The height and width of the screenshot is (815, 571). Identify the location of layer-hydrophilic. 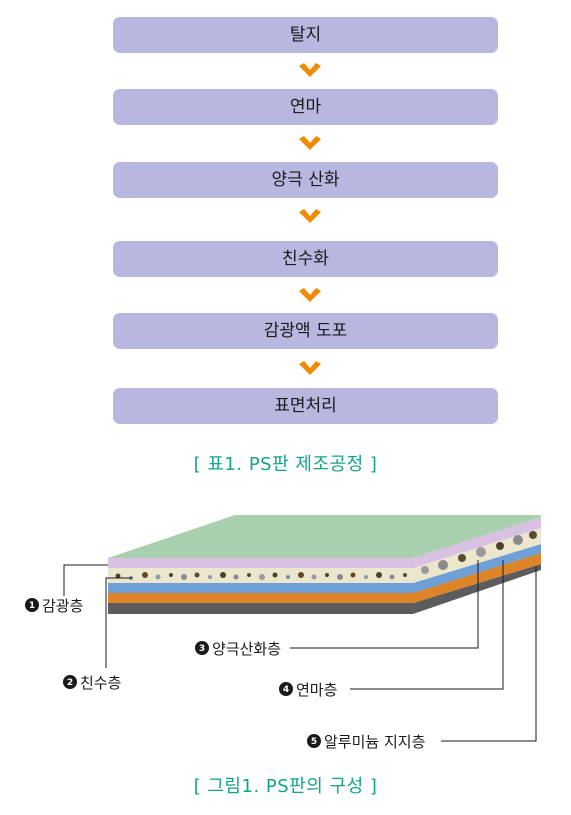
(324, 555).